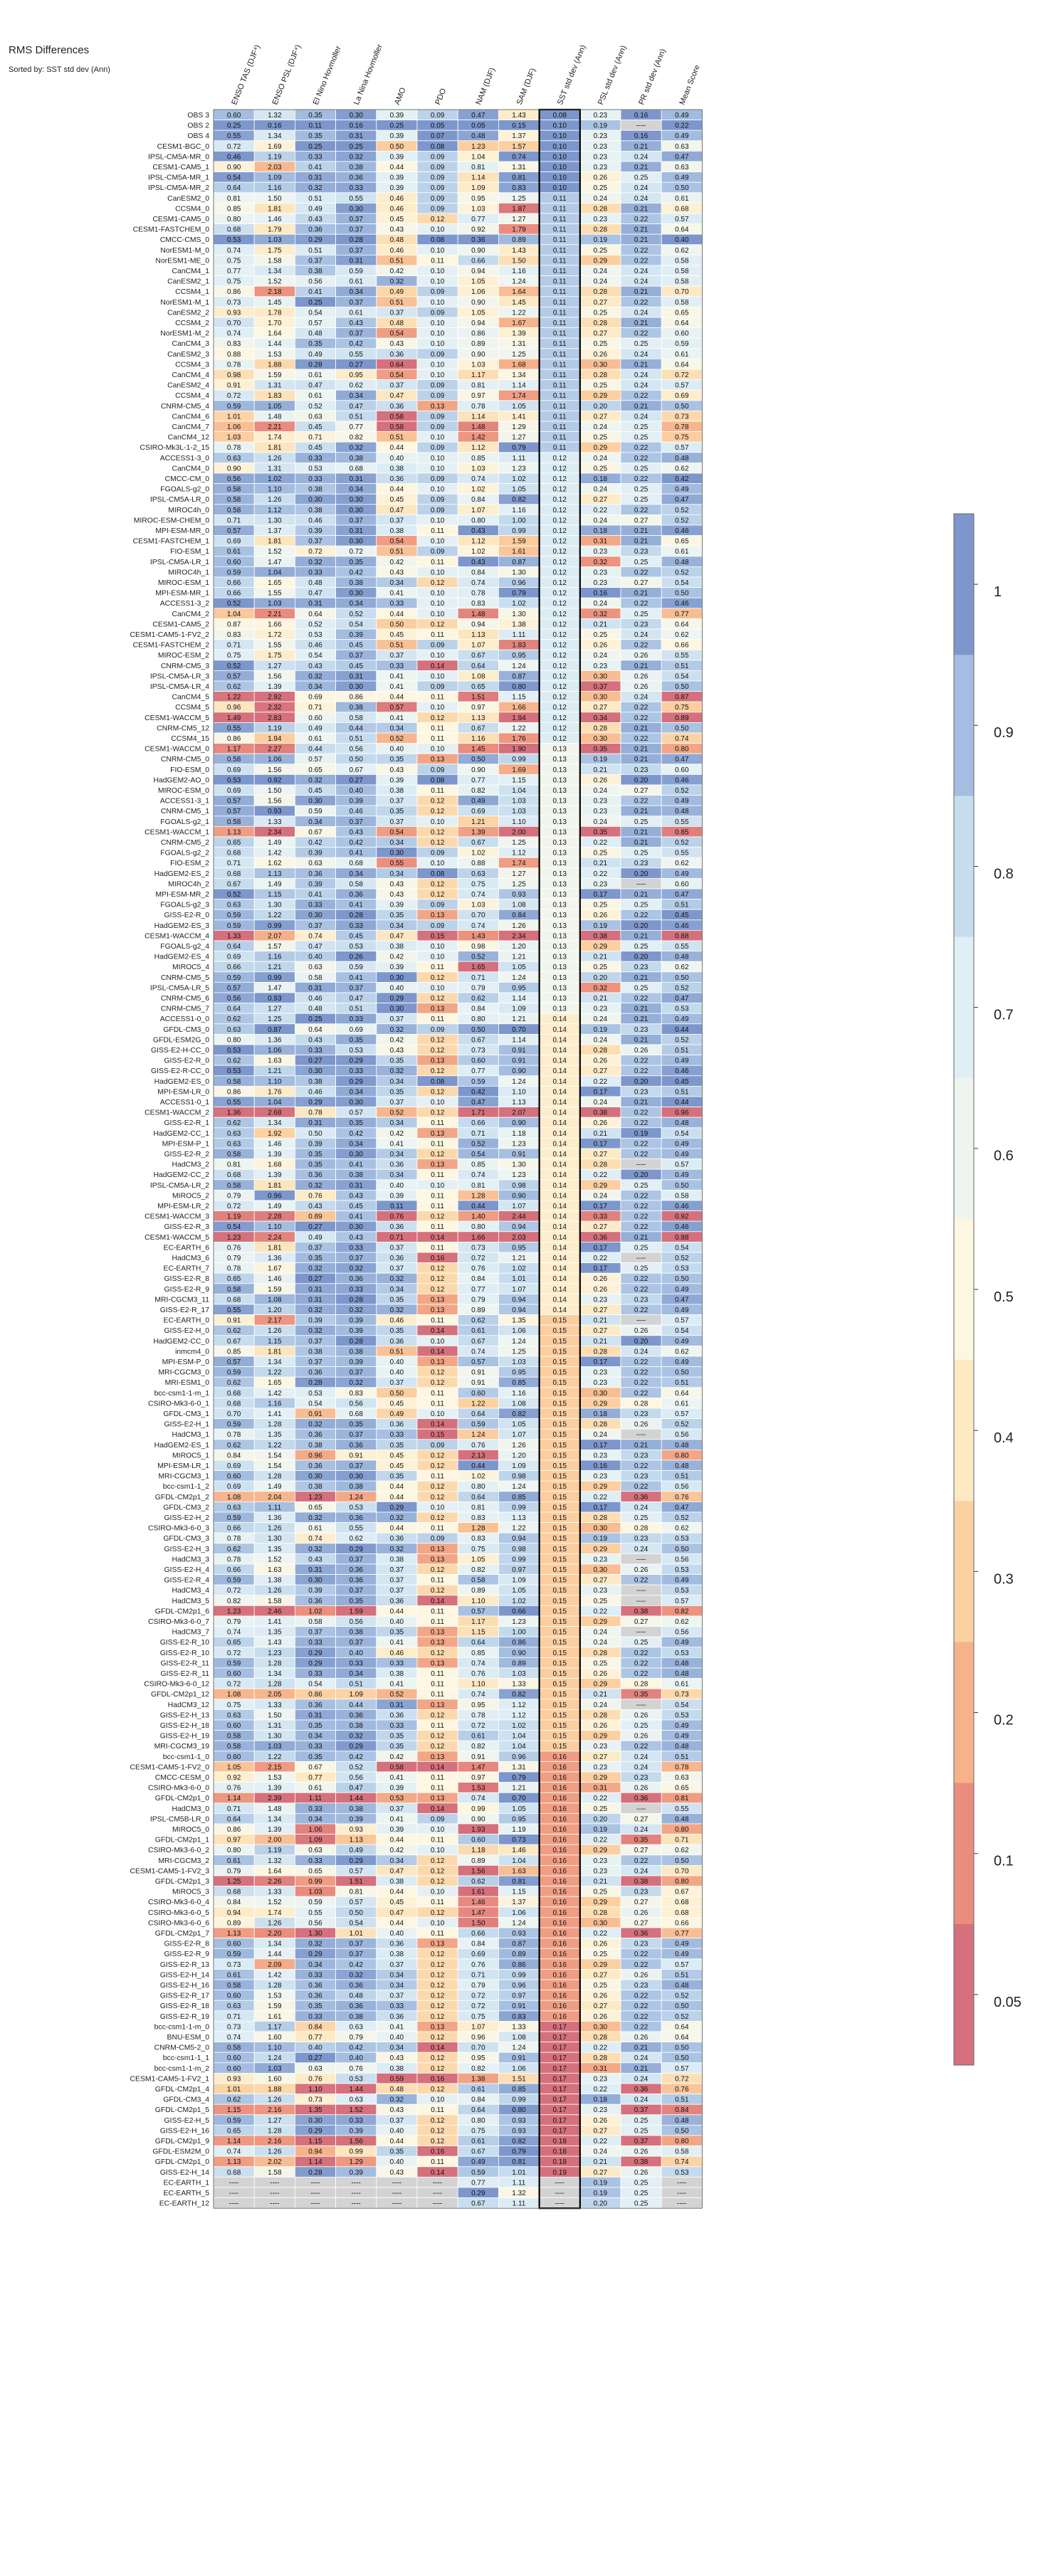 This screenshot has width=1045, height=2576. What do you see at coordinates (682, 1653) in the screenshot?
I see `cell-value: 0.53` at bounding box center [682, 1653].